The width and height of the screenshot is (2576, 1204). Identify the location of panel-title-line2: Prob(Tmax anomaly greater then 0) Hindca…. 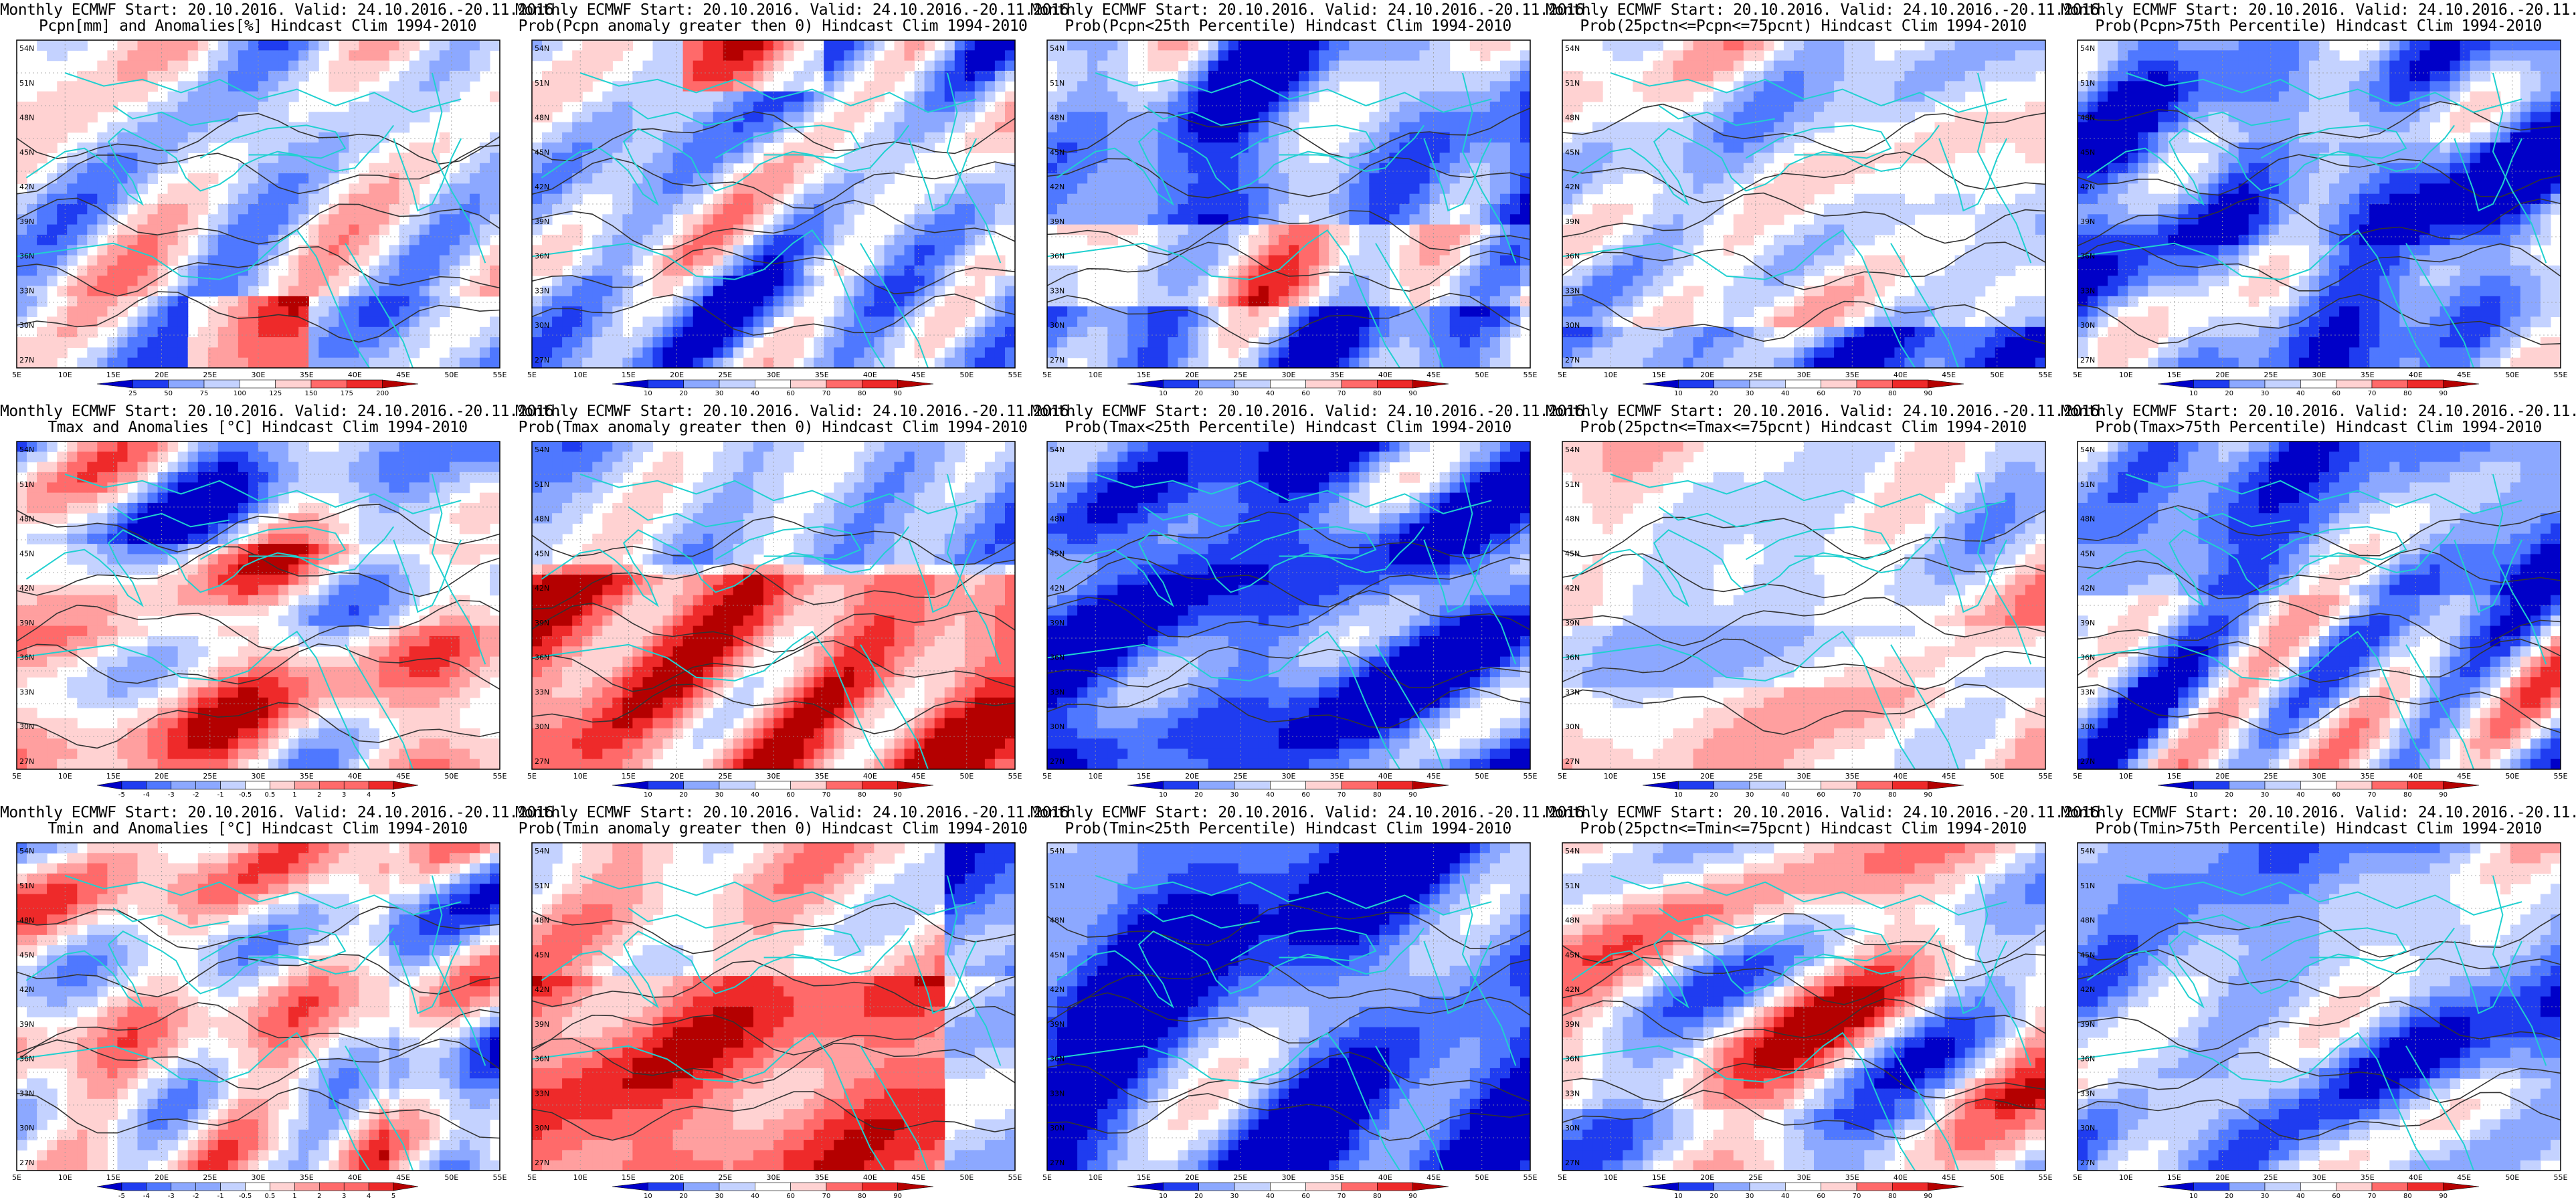
(773, 427).